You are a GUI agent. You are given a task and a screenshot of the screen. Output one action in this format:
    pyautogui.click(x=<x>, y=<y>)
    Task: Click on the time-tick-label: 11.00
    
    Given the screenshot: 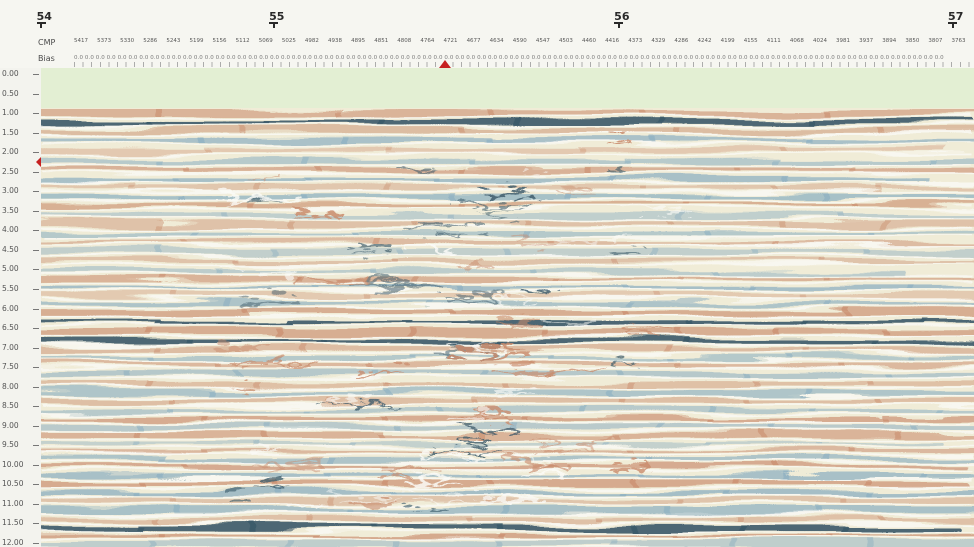 What is the action you would take?
    pyautogui.click(x=13, y=503)
    